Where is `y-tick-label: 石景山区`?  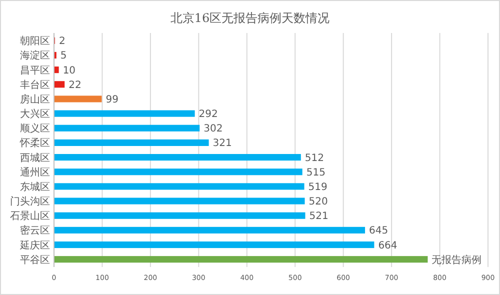
y-tick-label: 石景山区 is located at coordinates (30, 216).